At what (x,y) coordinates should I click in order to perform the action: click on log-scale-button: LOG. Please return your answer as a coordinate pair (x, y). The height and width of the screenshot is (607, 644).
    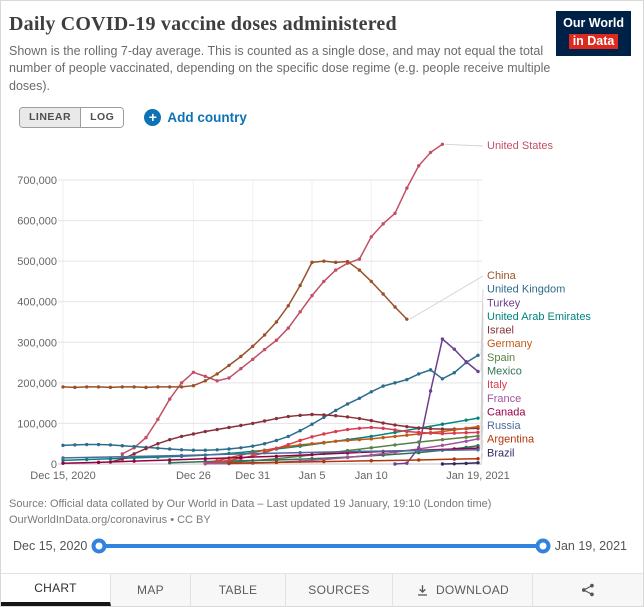
    Looking at the image, I should click on (102, 117).